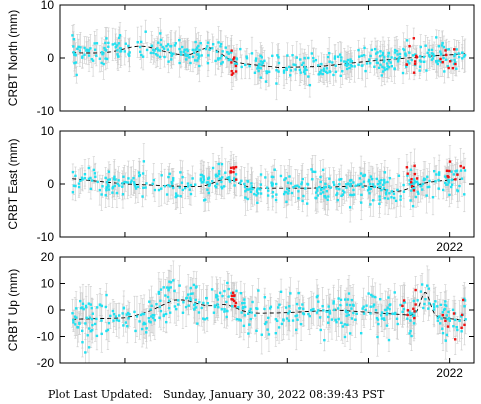  Describe the element at coordinates (269, 306) in the screenshot. I see `model-line` at that location.